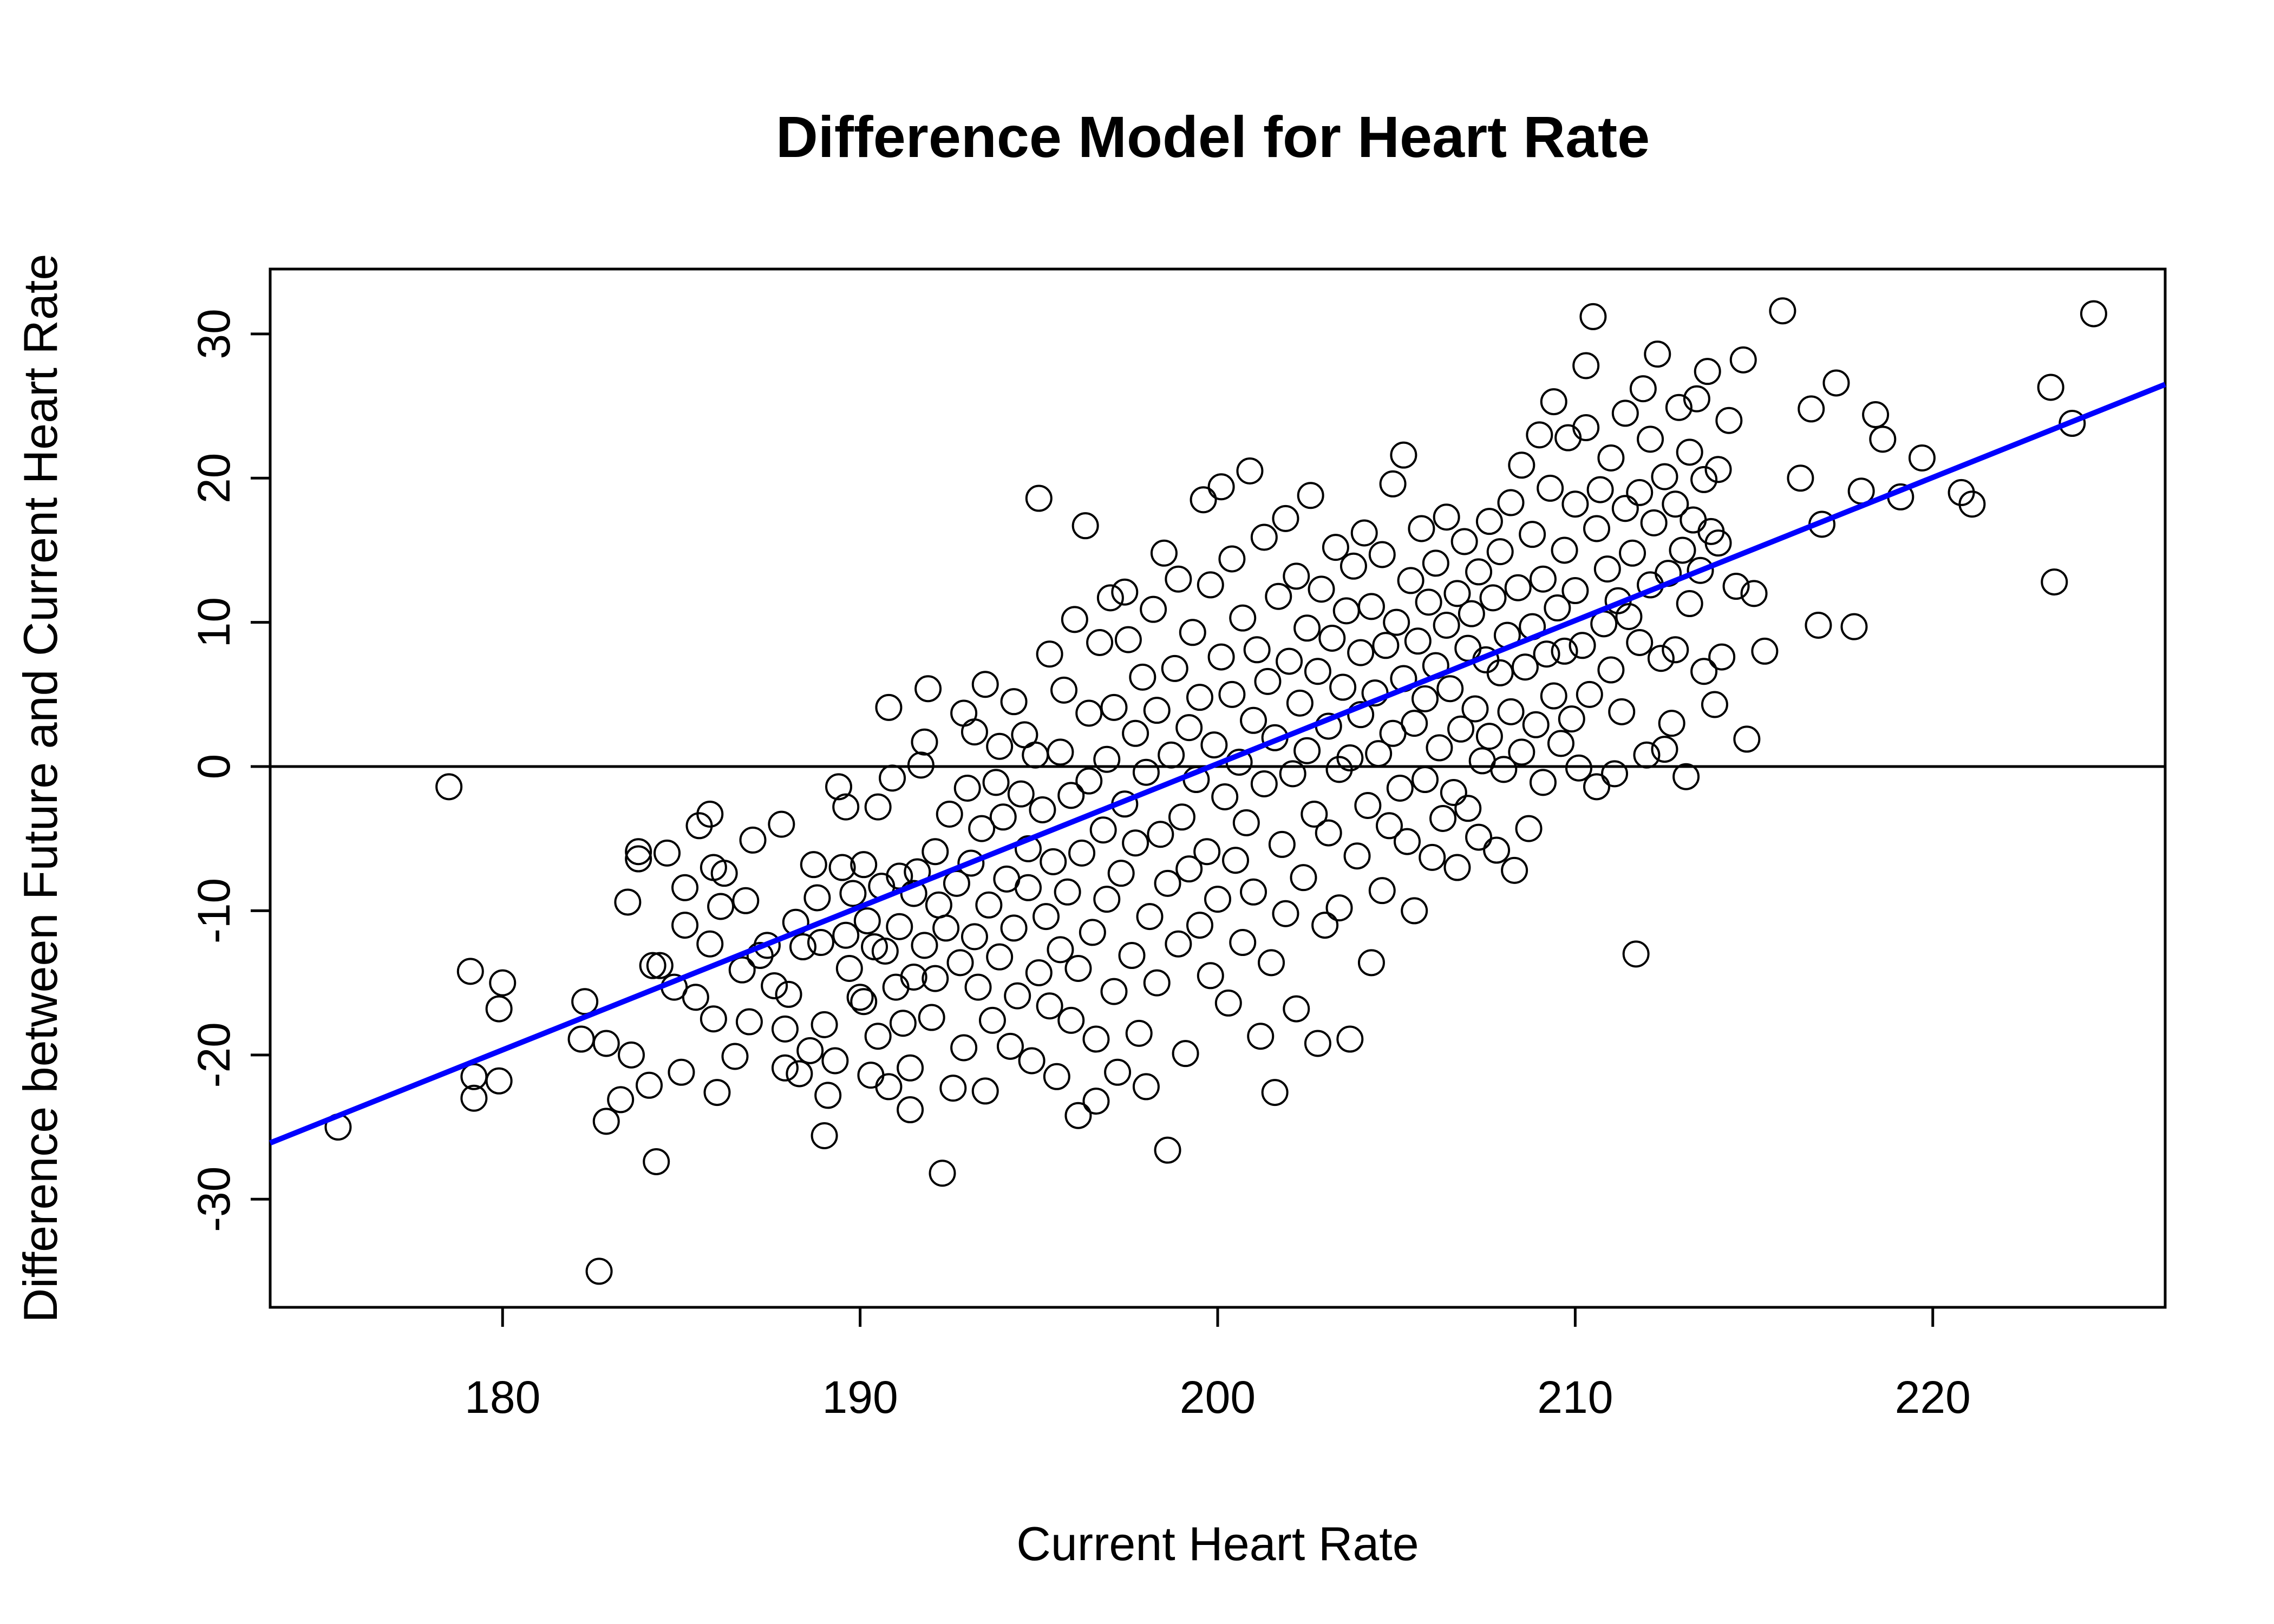  Describe the element at coordinates (214, 478) in the screenshot. I see `y-tick-label: 20` at that location.